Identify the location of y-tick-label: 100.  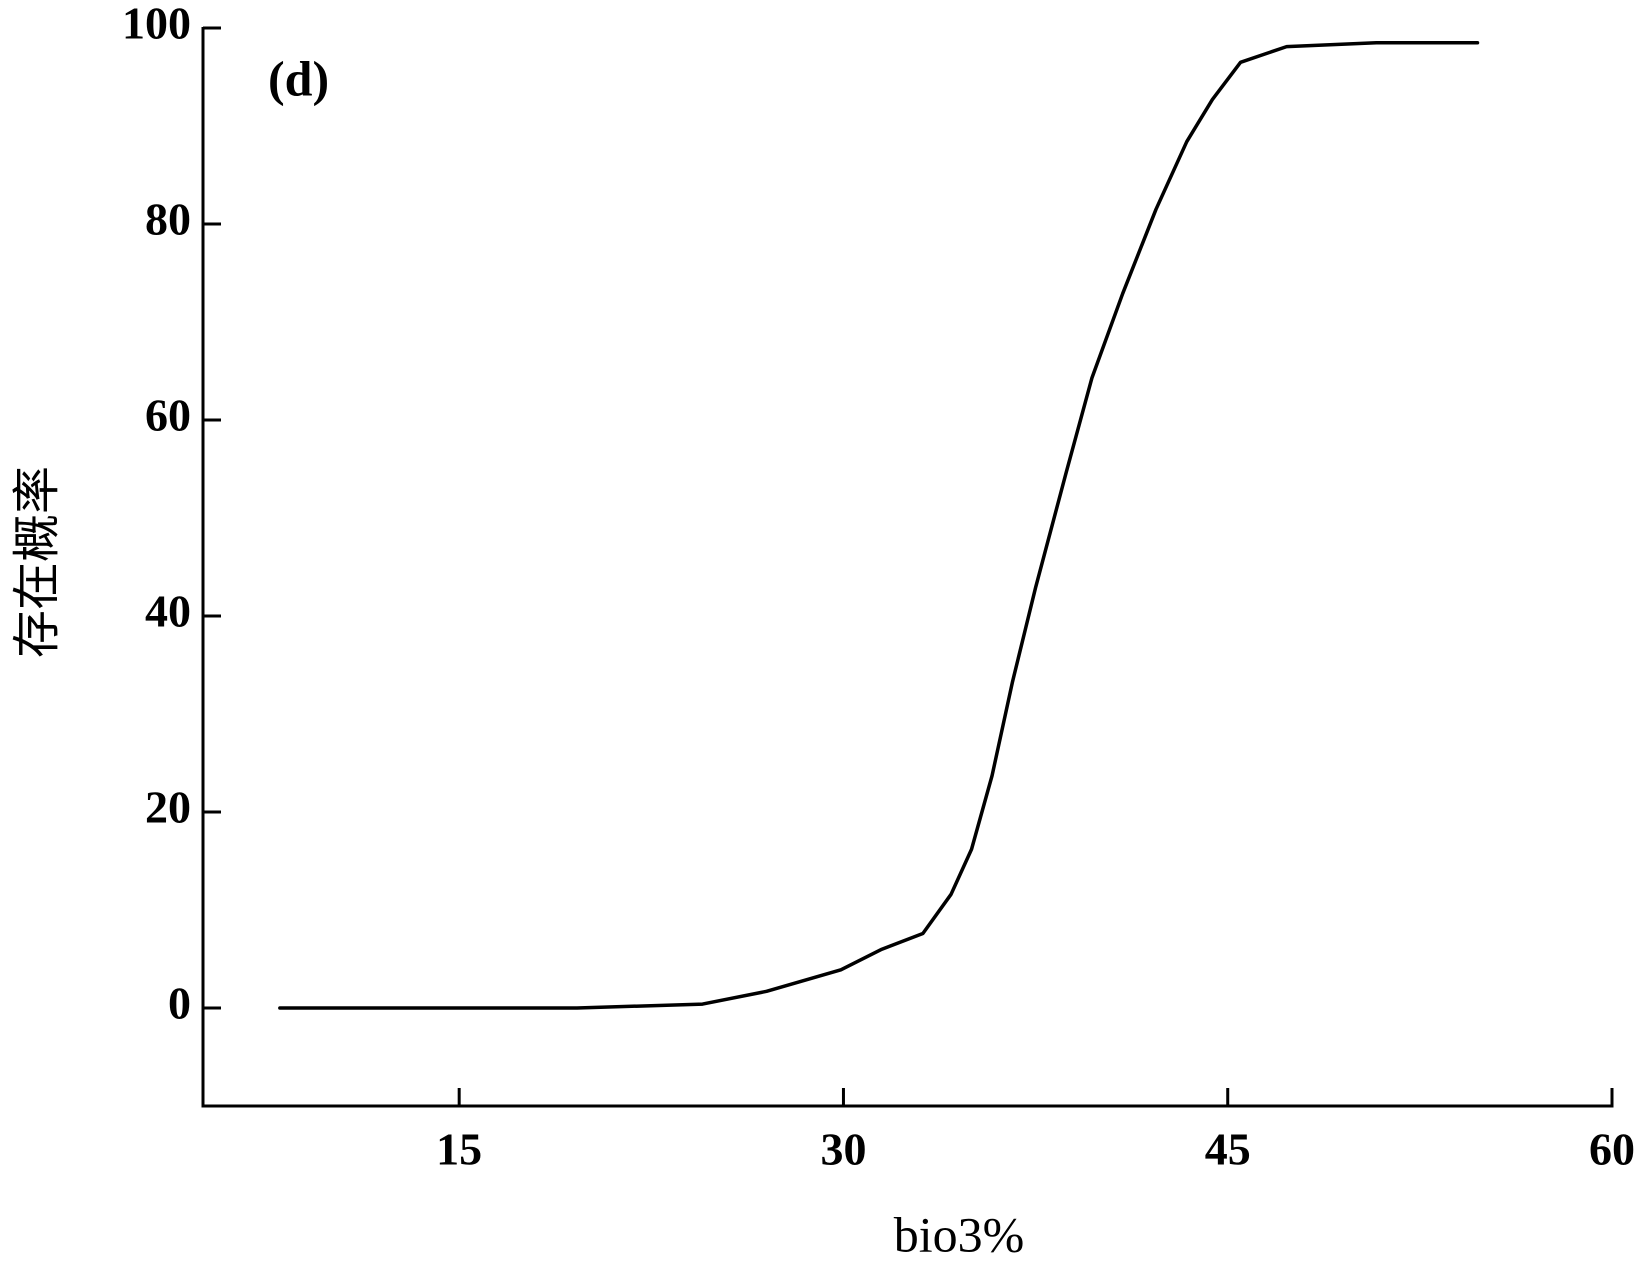
(156, 24).